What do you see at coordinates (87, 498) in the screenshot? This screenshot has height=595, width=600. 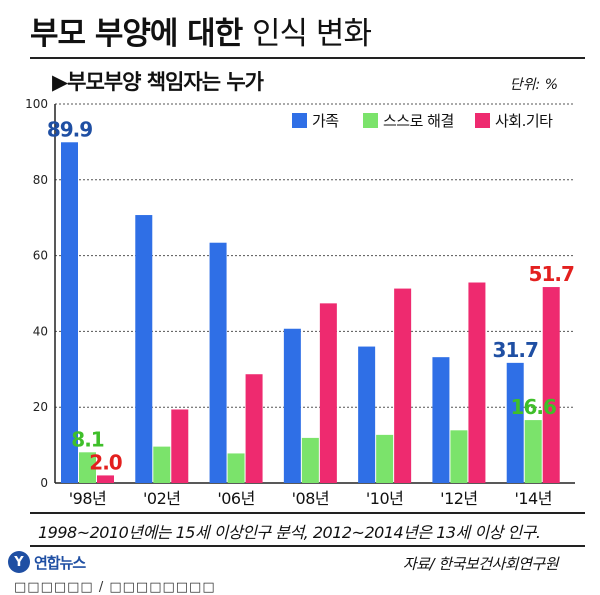 I see `x-tick-label: '98년` at bounding box center [87, 498].